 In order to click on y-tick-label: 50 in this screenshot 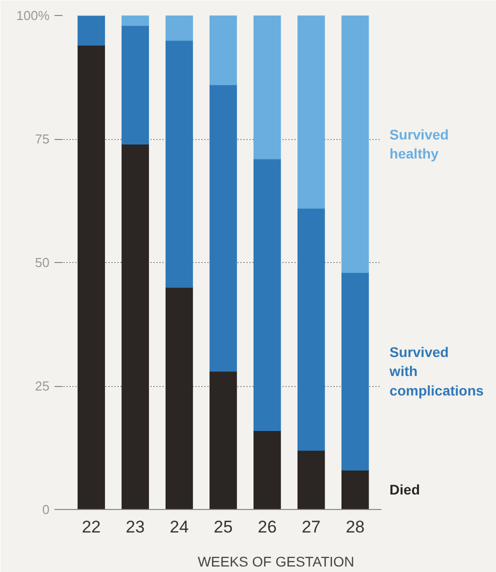, I will do `click(42, 262)`.